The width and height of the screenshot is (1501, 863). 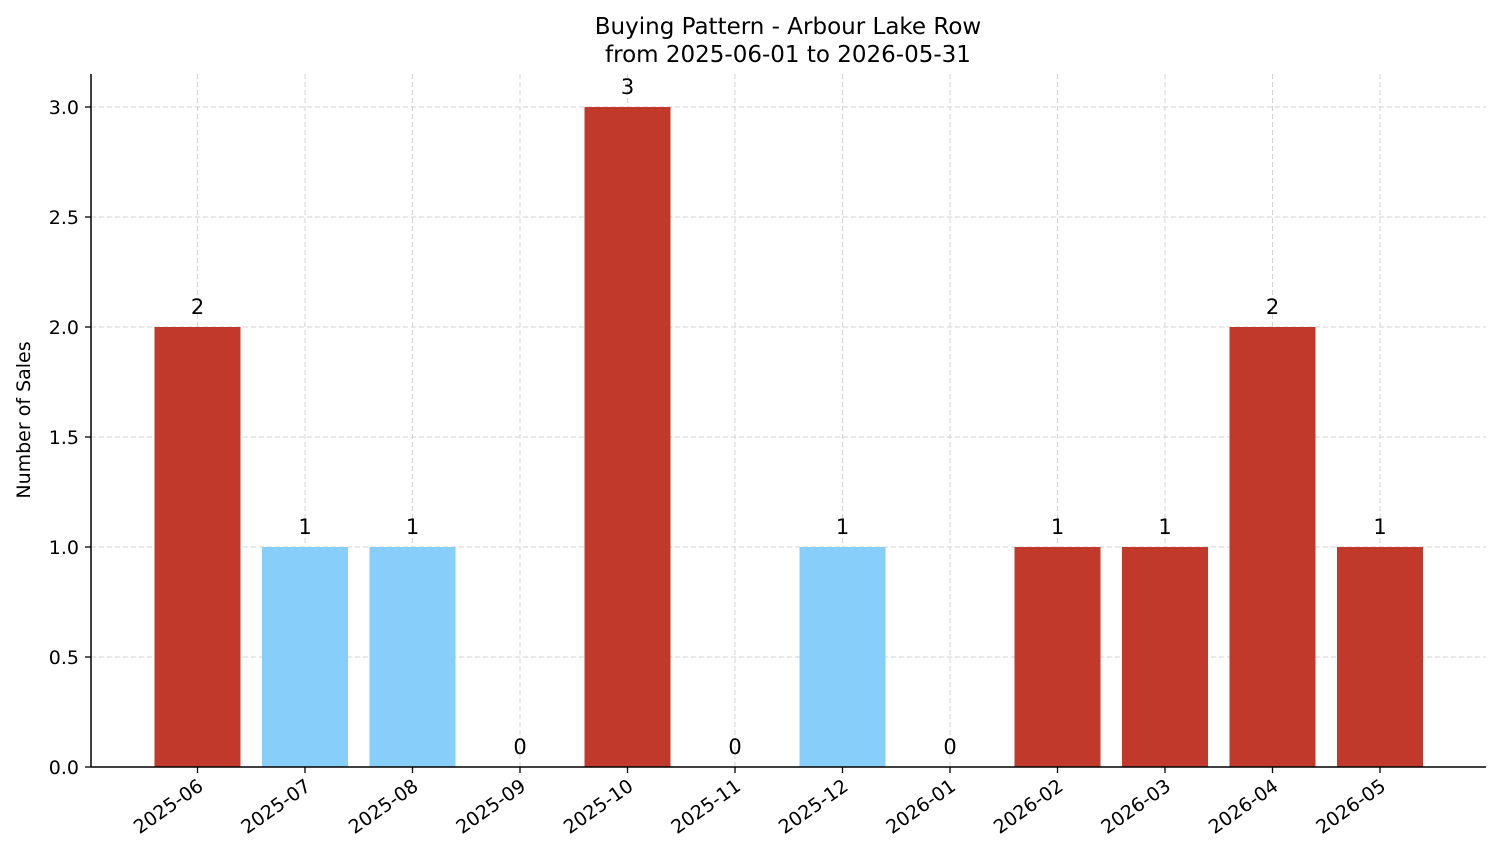 What do you see at coordinates (1029, 807) in the screenshot?
I see `x-tick-label-2026-02: 2026-02` at bounding box center [1029, 807].